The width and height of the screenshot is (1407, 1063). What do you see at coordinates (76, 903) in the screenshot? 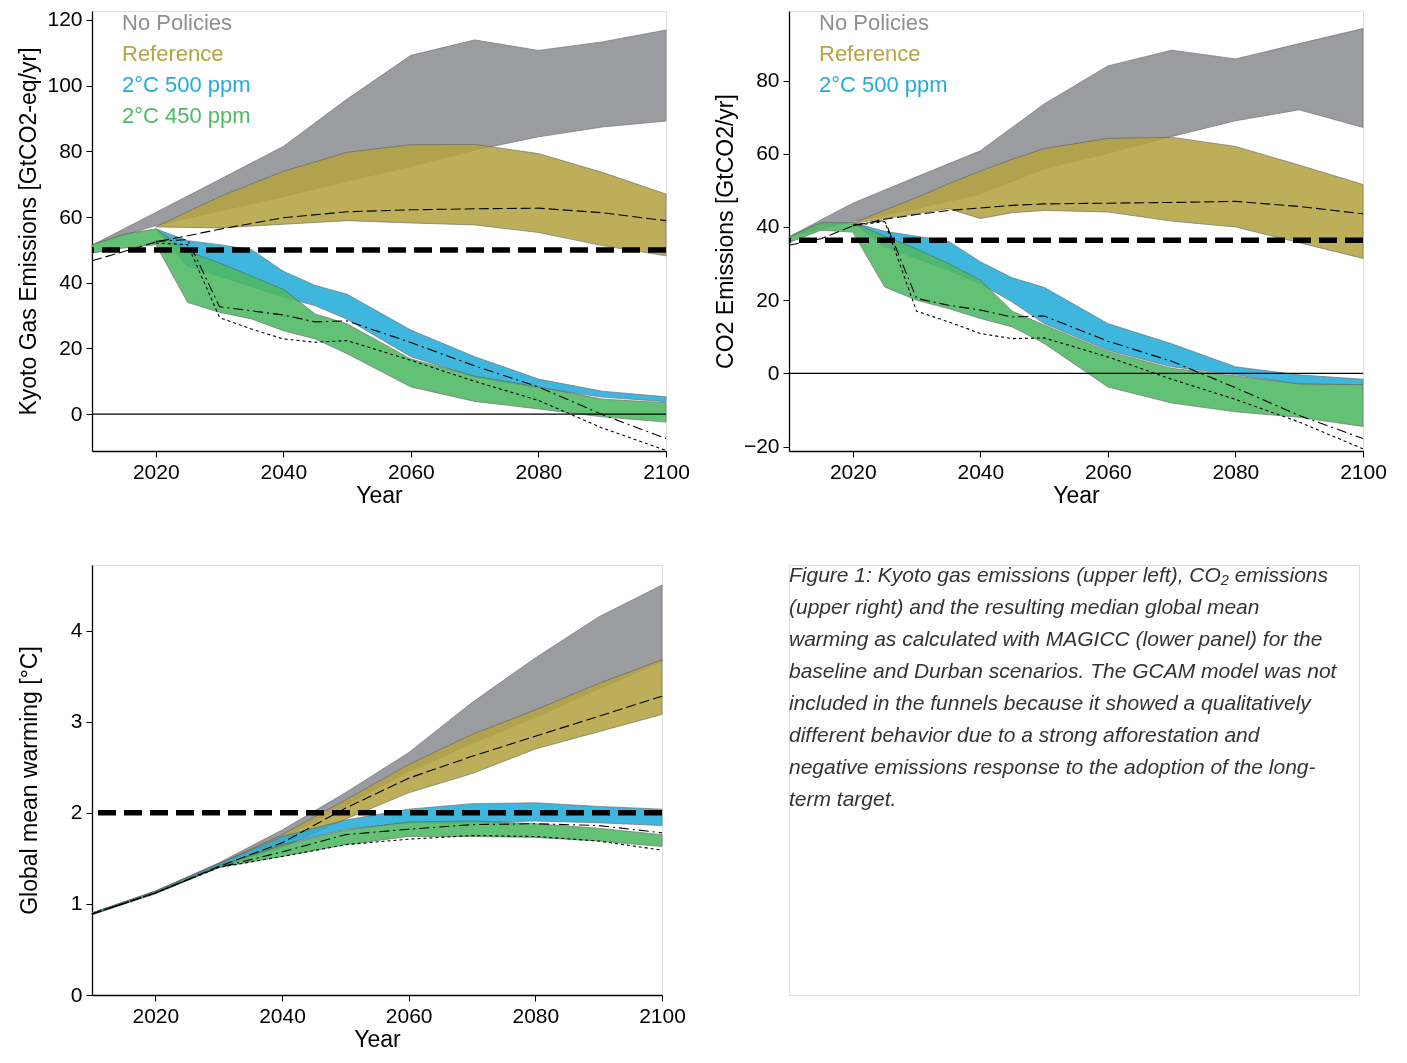
I see `y-tick-label: 1` at bounding box center [76, 903].